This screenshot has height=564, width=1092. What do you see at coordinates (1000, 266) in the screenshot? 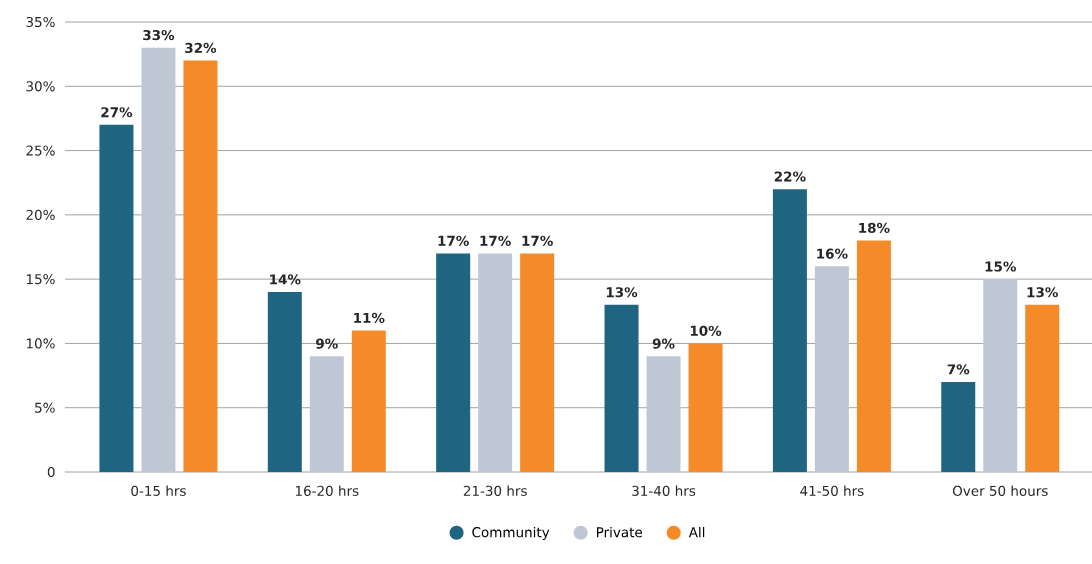
I see `data-label: 15%` at bounding box center [1000, 266].